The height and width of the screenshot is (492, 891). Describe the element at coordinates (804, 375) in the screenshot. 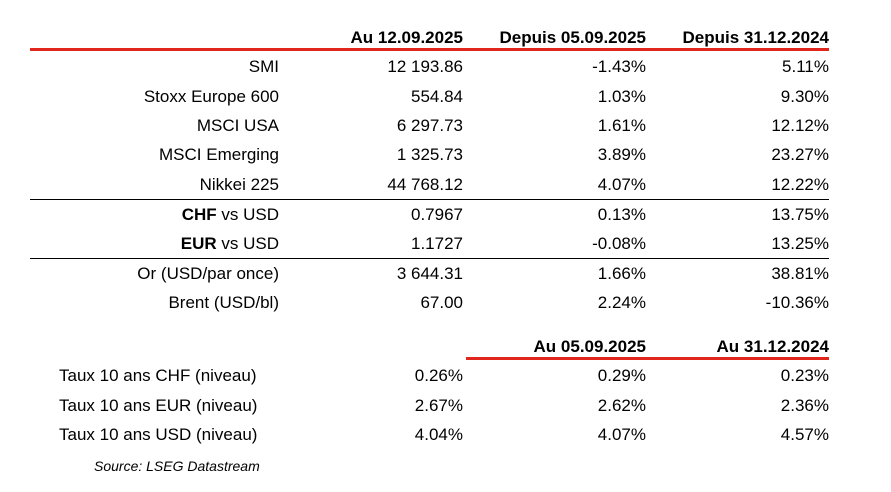

I see `row-ytd-rate-chf: 0.23%` at that location.